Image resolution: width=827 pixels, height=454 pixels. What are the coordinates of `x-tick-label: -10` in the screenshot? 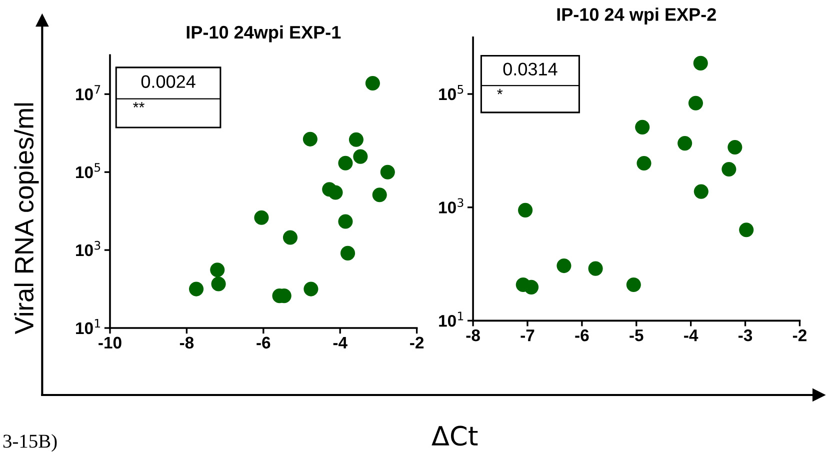 It's located at (110, 342).